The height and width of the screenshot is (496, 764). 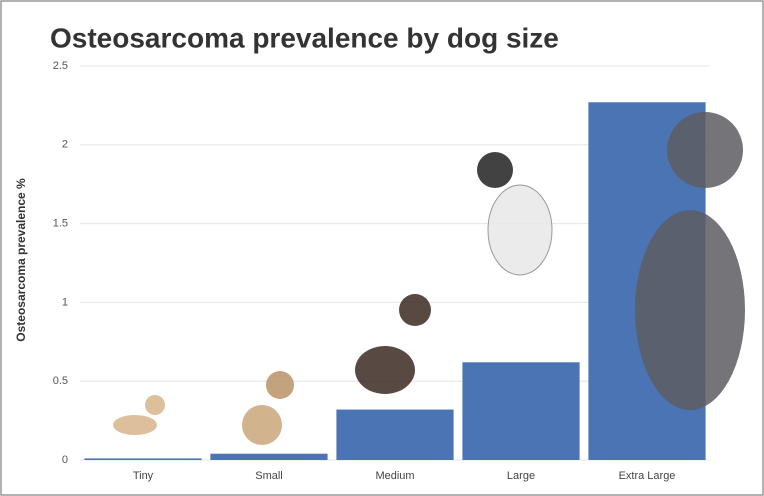 What do you see at coordinates (521, 476) in the screenshot?
I see `x-tick-label: Large` at bounding box center [521, 476].